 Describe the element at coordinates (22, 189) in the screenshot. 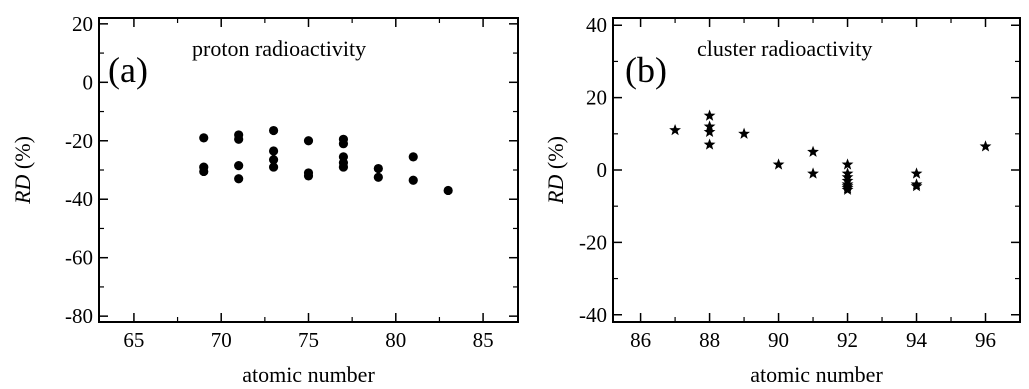

I see `y-axis-title-italic-a: RD` at that location.